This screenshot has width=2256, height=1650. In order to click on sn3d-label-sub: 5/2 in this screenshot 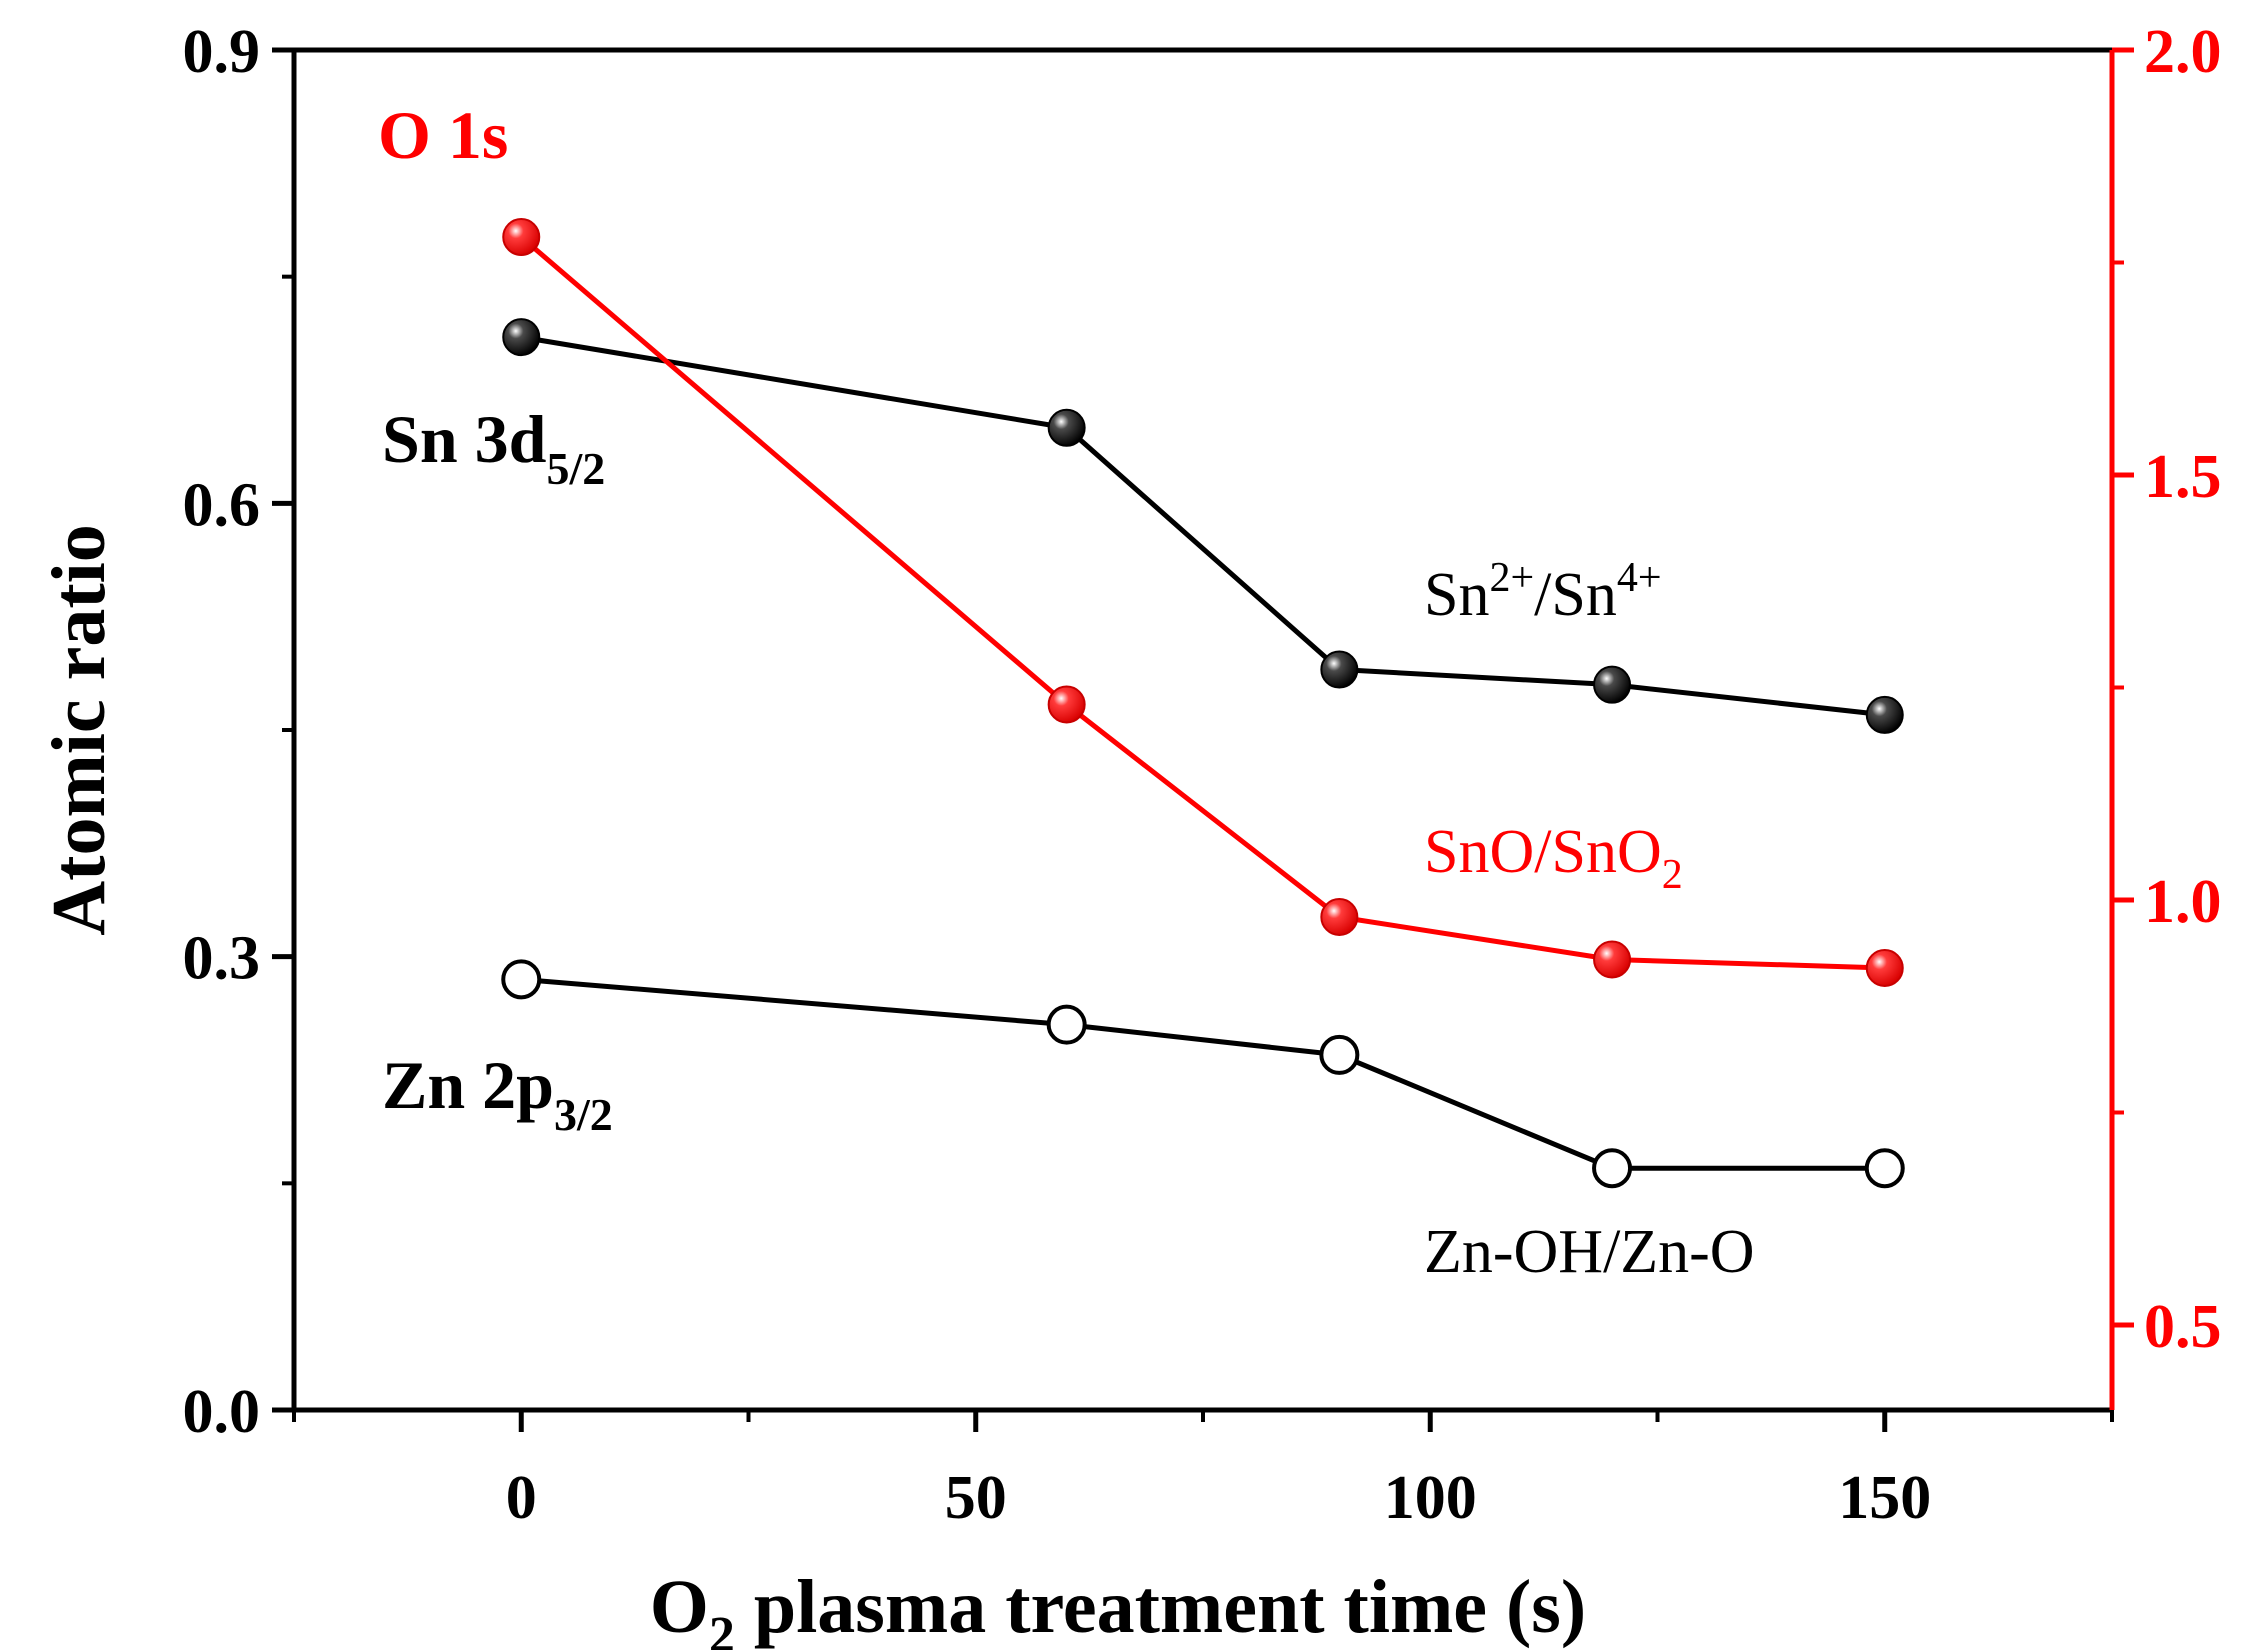, I will do `click(575, 468)`.